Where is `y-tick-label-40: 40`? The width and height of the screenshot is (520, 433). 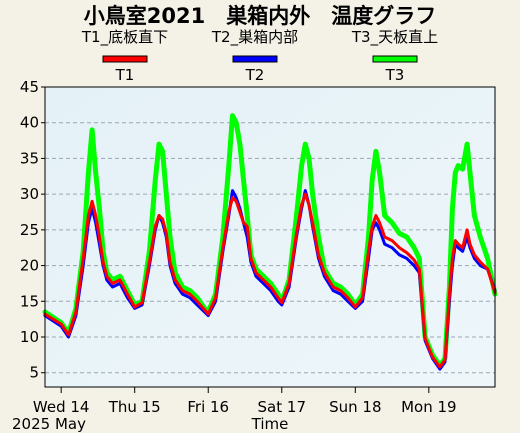 y-tick-label-40: 40 is located at coordinates (29, 123).